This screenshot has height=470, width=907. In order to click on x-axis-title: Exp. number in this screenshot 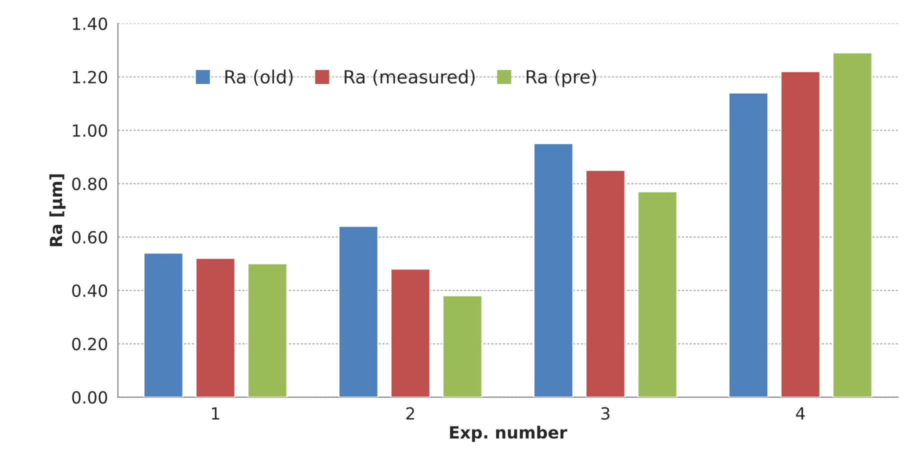, I will do `click(509, 434)`.